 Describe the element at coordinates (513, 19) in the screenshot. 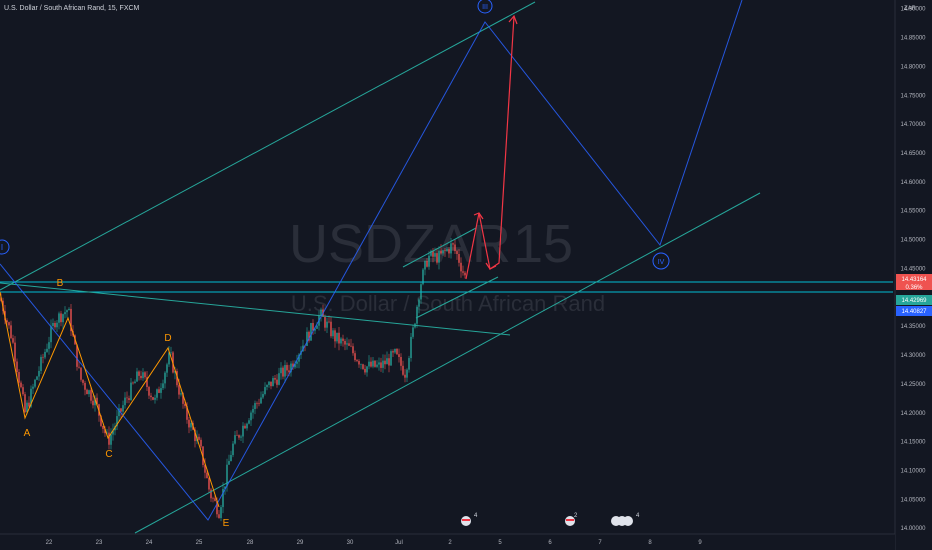

I see `projection-arrowhead-top` at that location.